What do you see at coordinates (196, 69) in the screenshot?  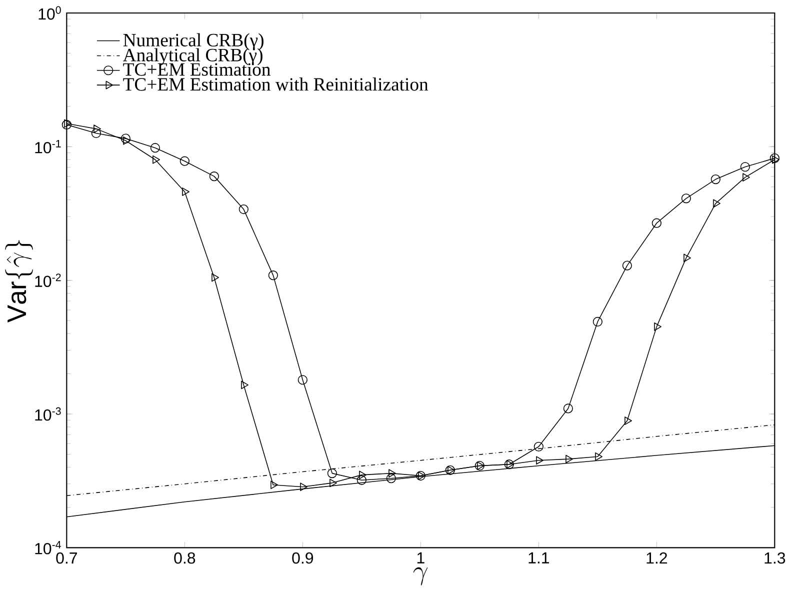 I see `legend-label: TC+EM Estimation` at bounding box center [196, 69].